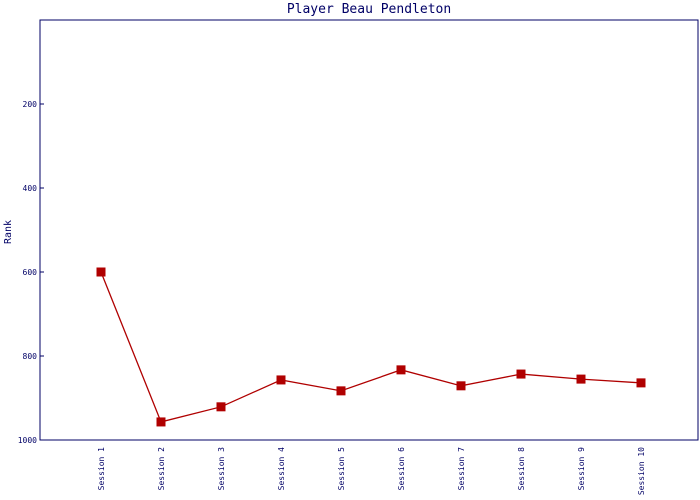 This screenshot has height=500, width=700. I want to click on y-tick-label: 800, so click(30, 356).